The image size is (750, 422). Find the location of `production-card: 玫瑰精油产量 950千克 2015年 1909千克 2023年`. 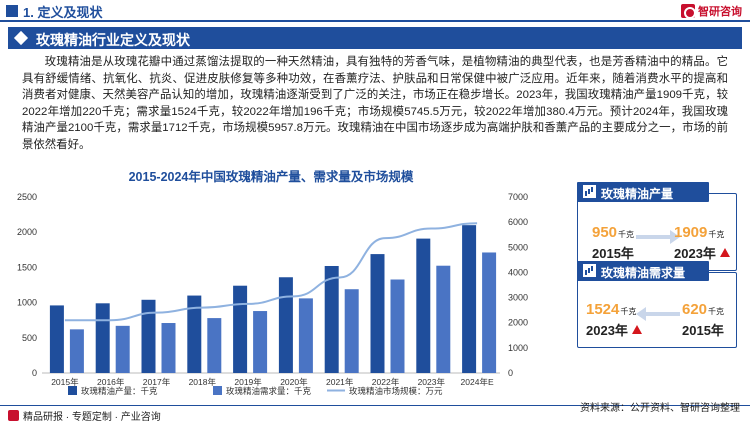

production-card: 玫瑰精油产量 950千克 2015年 1909千克 2023年 is located at coordinates (657, 226).